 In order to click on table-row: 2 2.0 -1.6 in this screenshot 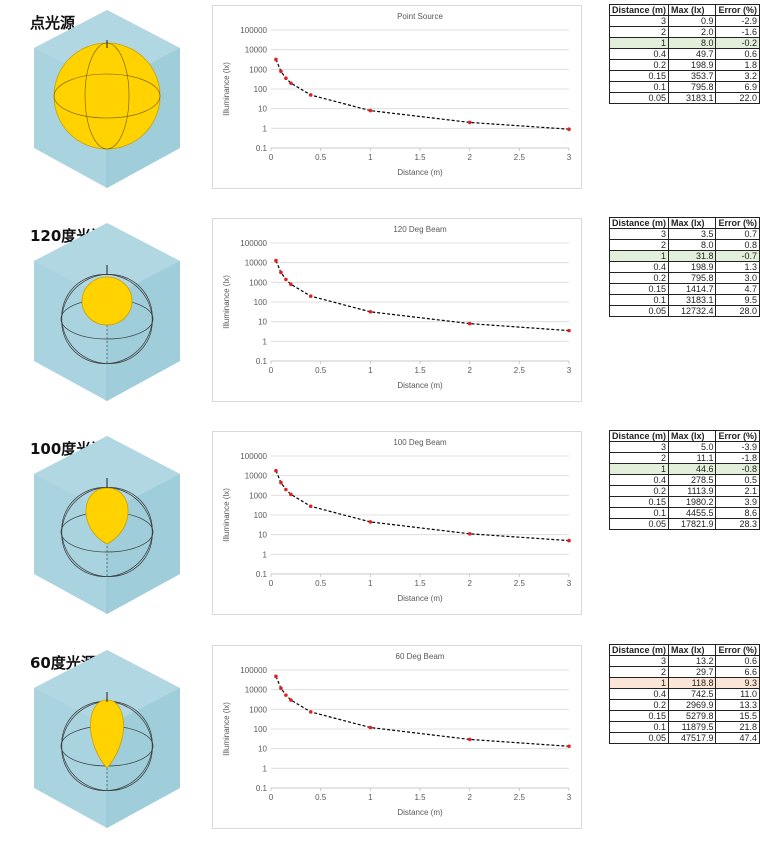, I will do `click(684, 32)`.